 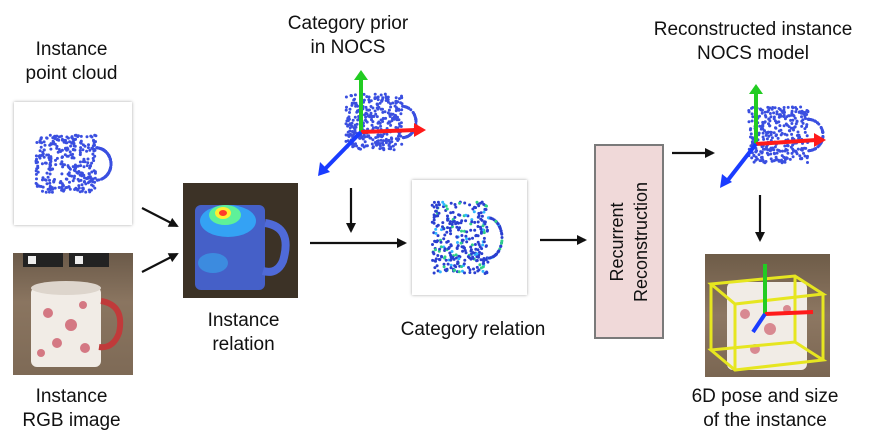 I want to click on label-instance-point-cloud: Instance point cloud, so click(x=71, y=61).